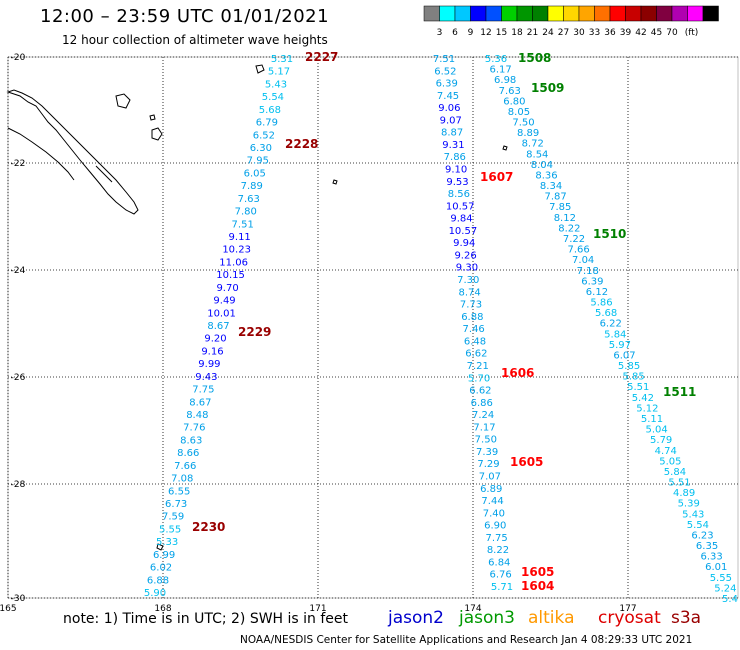  Describe the element at coordinates (514, 101) in the screenshot. I see `wave-height-value: 6.80` at that location.